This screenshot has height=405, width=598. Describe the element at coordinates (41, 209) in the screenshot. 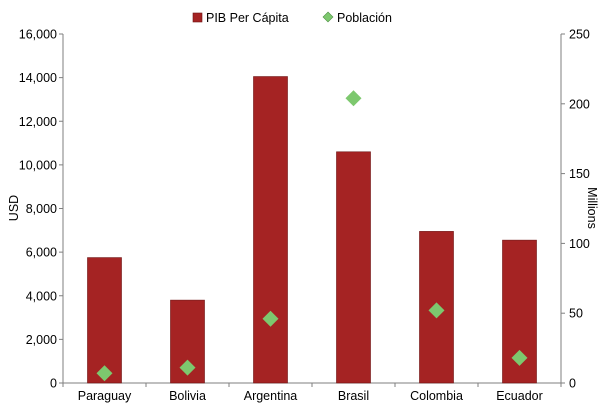

I see `y-tick-label-left: 8,000` at that location.